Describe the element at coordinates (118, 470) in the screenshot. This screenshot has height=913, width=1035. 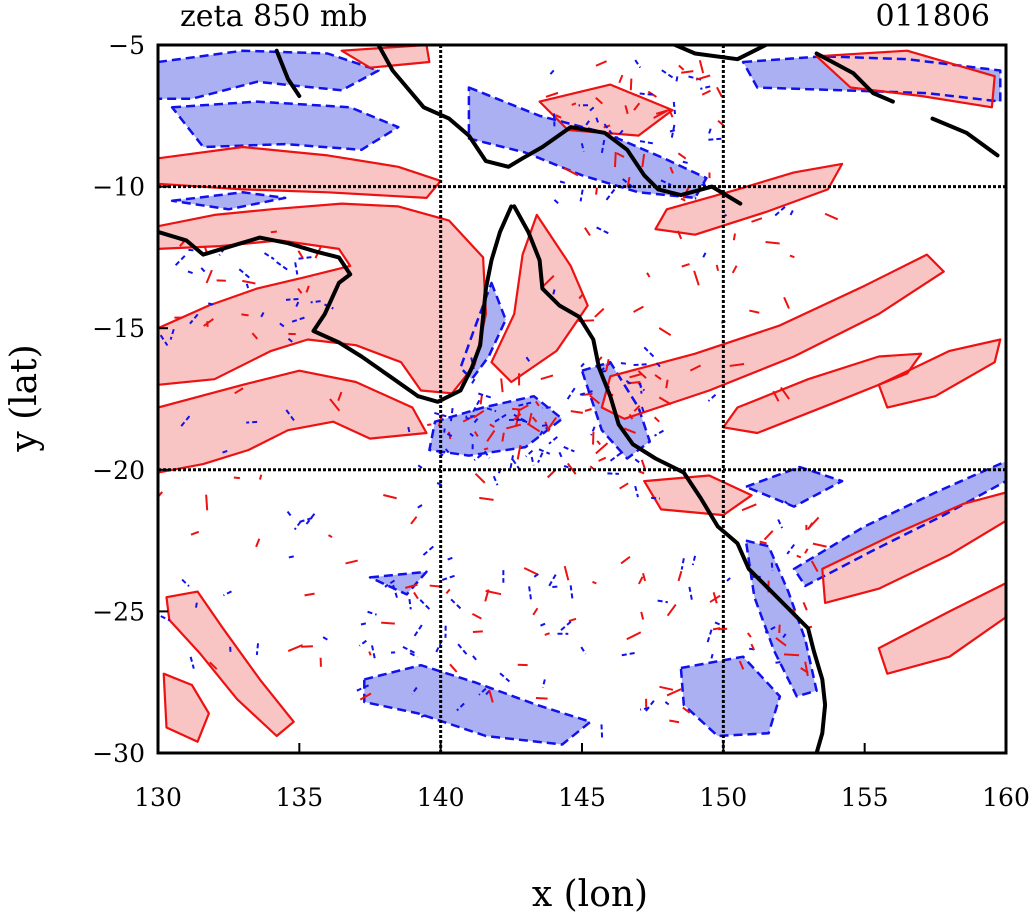
I see `y-tick-label: −20` at that location.